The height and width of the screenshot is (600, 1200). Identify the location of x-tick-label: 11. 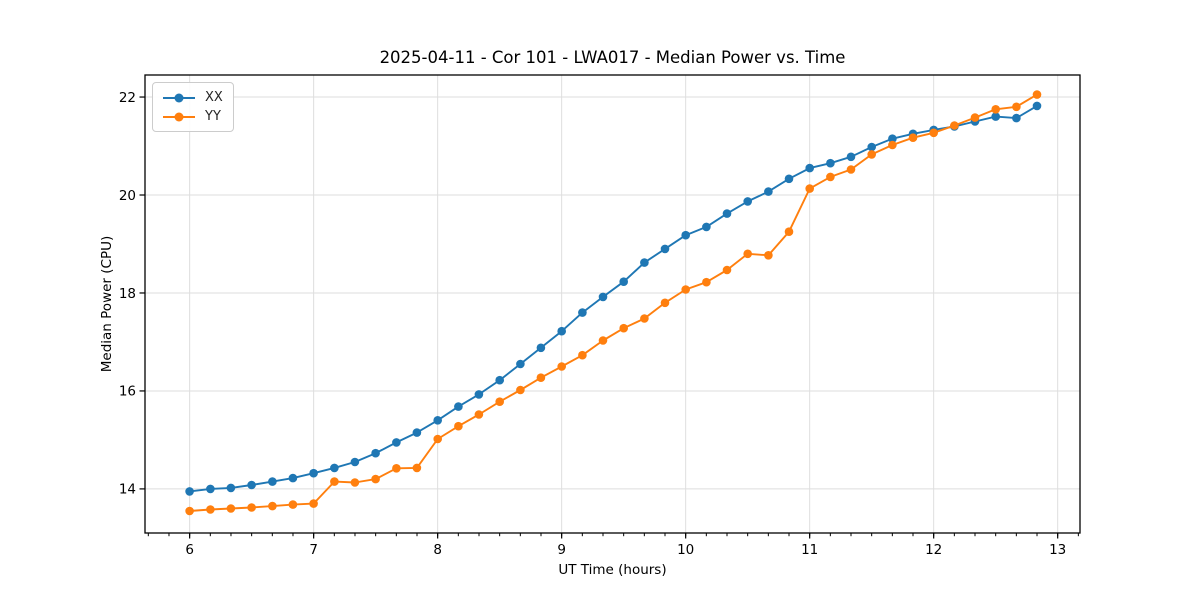
(809, 550).